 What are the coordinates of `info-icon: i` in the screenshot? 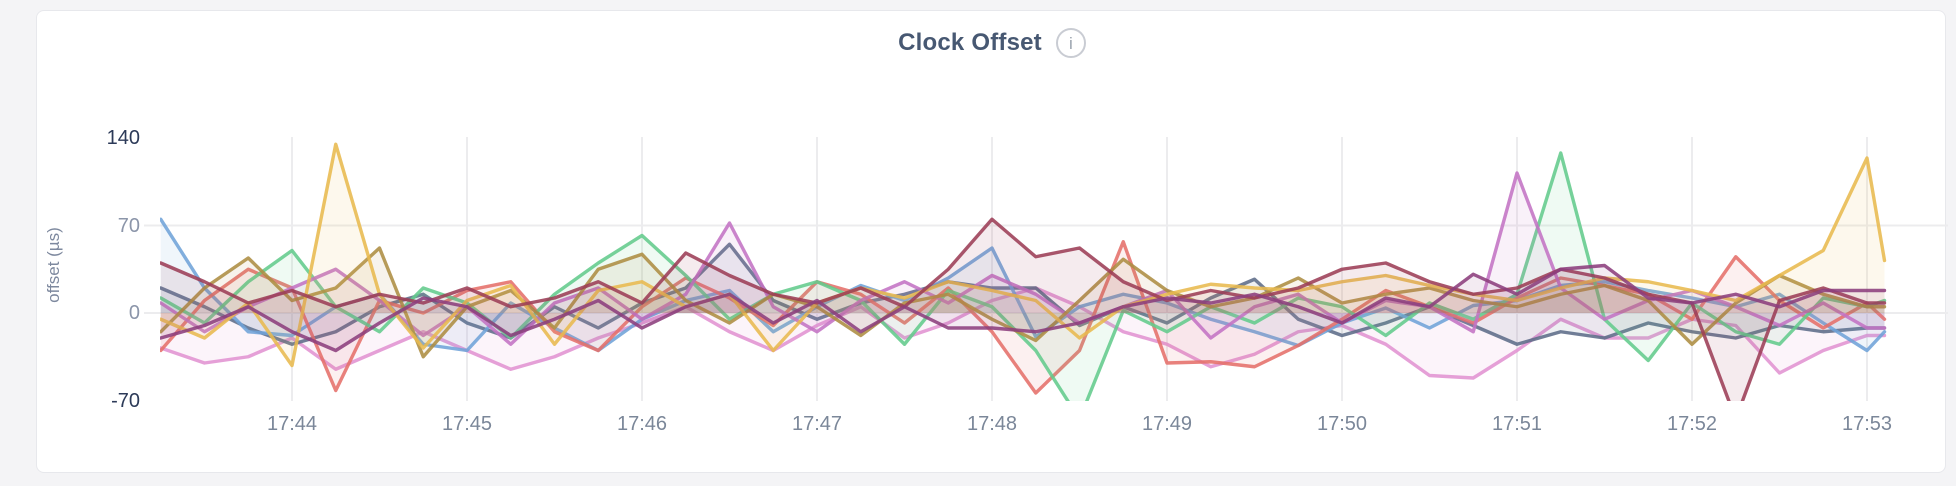 It's located at (1070, 43).